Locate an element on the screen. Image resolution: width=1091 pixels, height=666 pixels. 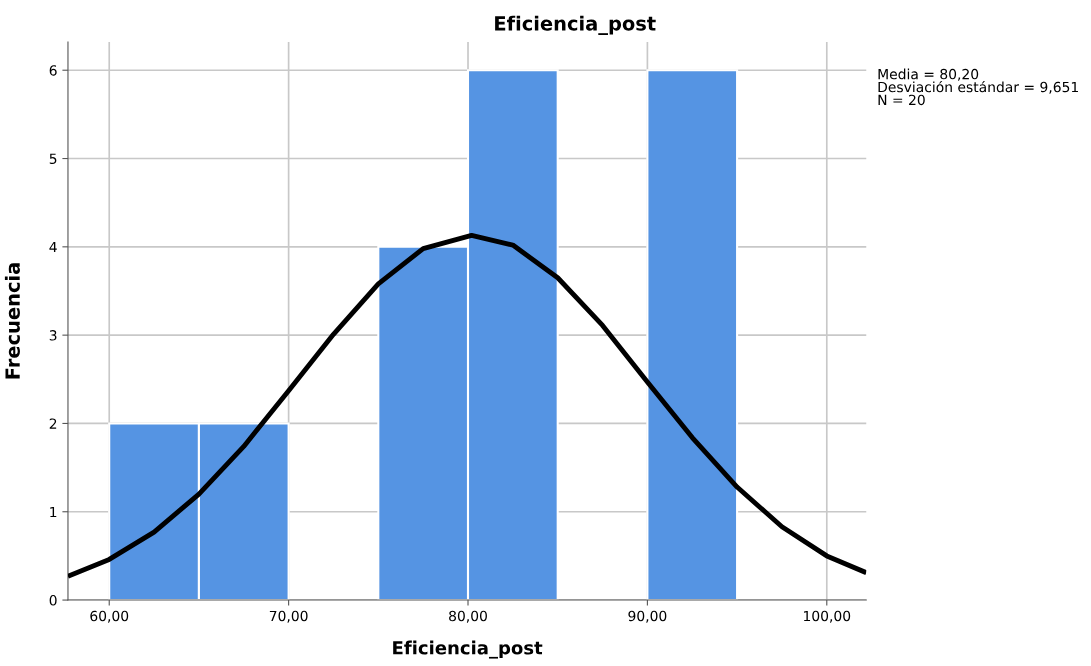
x-tick-label: 90,00 is located at coordinates (647, 616).